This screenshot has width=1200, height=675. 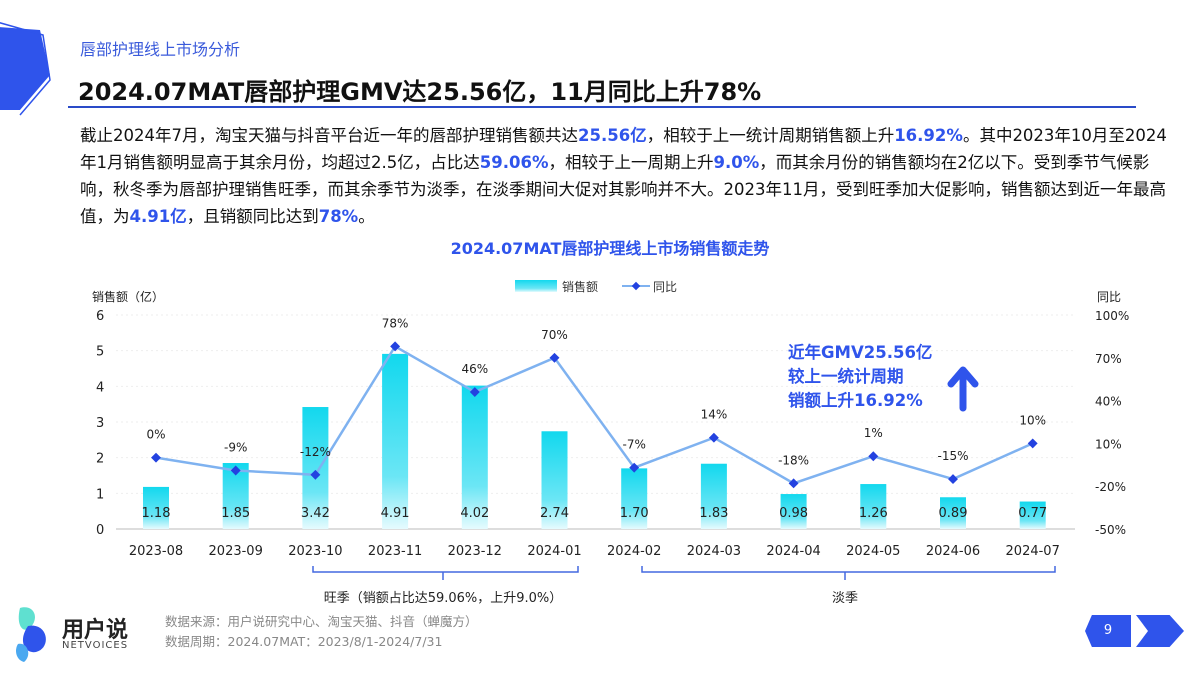 What do you see at coordinates (1108, 631) in the screenshot?
I see `page-number: 9` at bounding box center [1108, 631].